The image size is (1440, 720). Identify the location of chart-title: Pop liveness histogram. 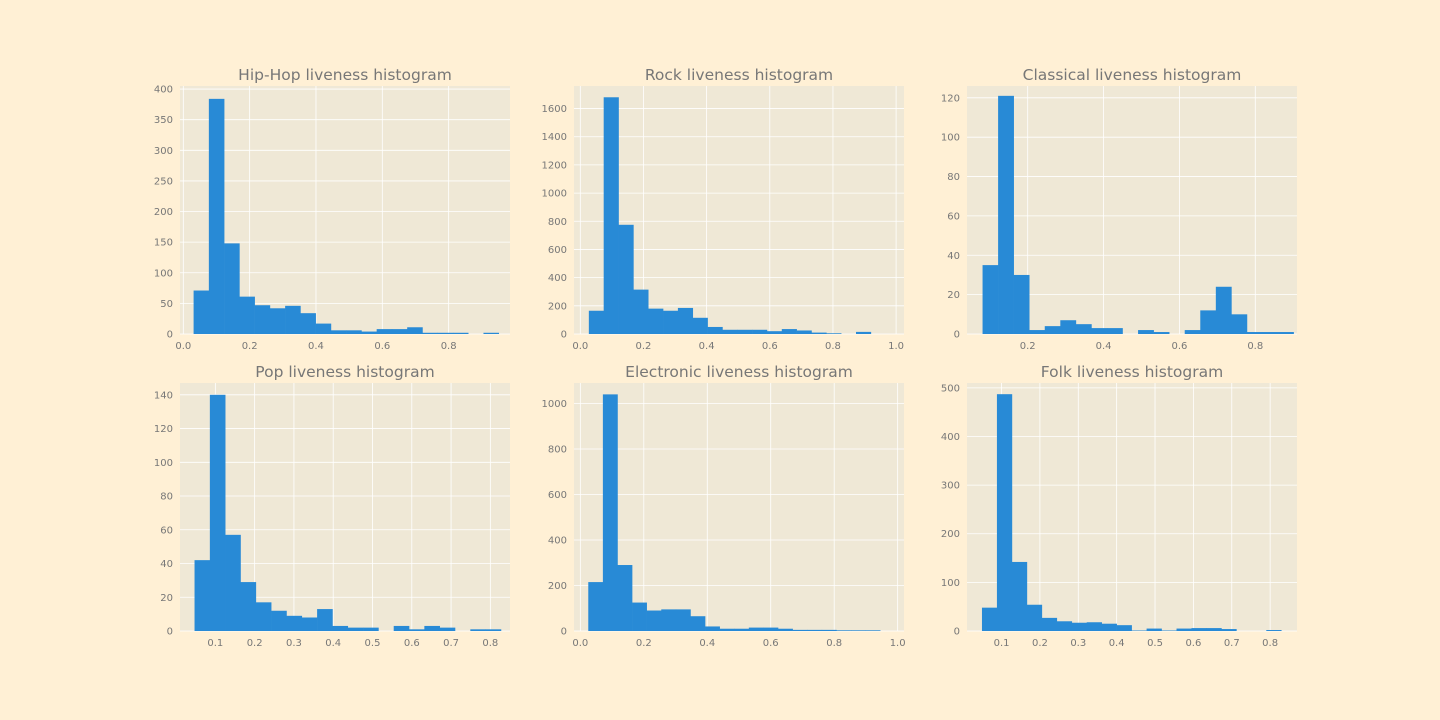
(344, 372).